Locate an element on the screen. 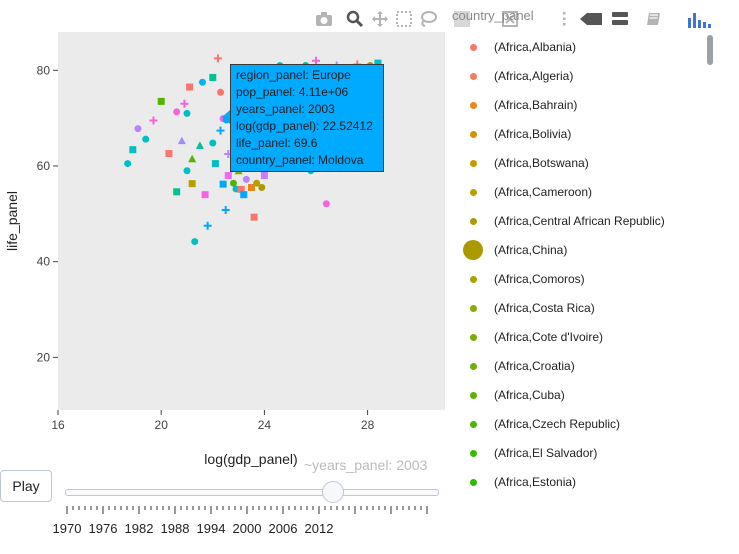 The width and height of the screenshot is (739, 554). legend-item: (Africa,China) is located at coordinates (578, 251).